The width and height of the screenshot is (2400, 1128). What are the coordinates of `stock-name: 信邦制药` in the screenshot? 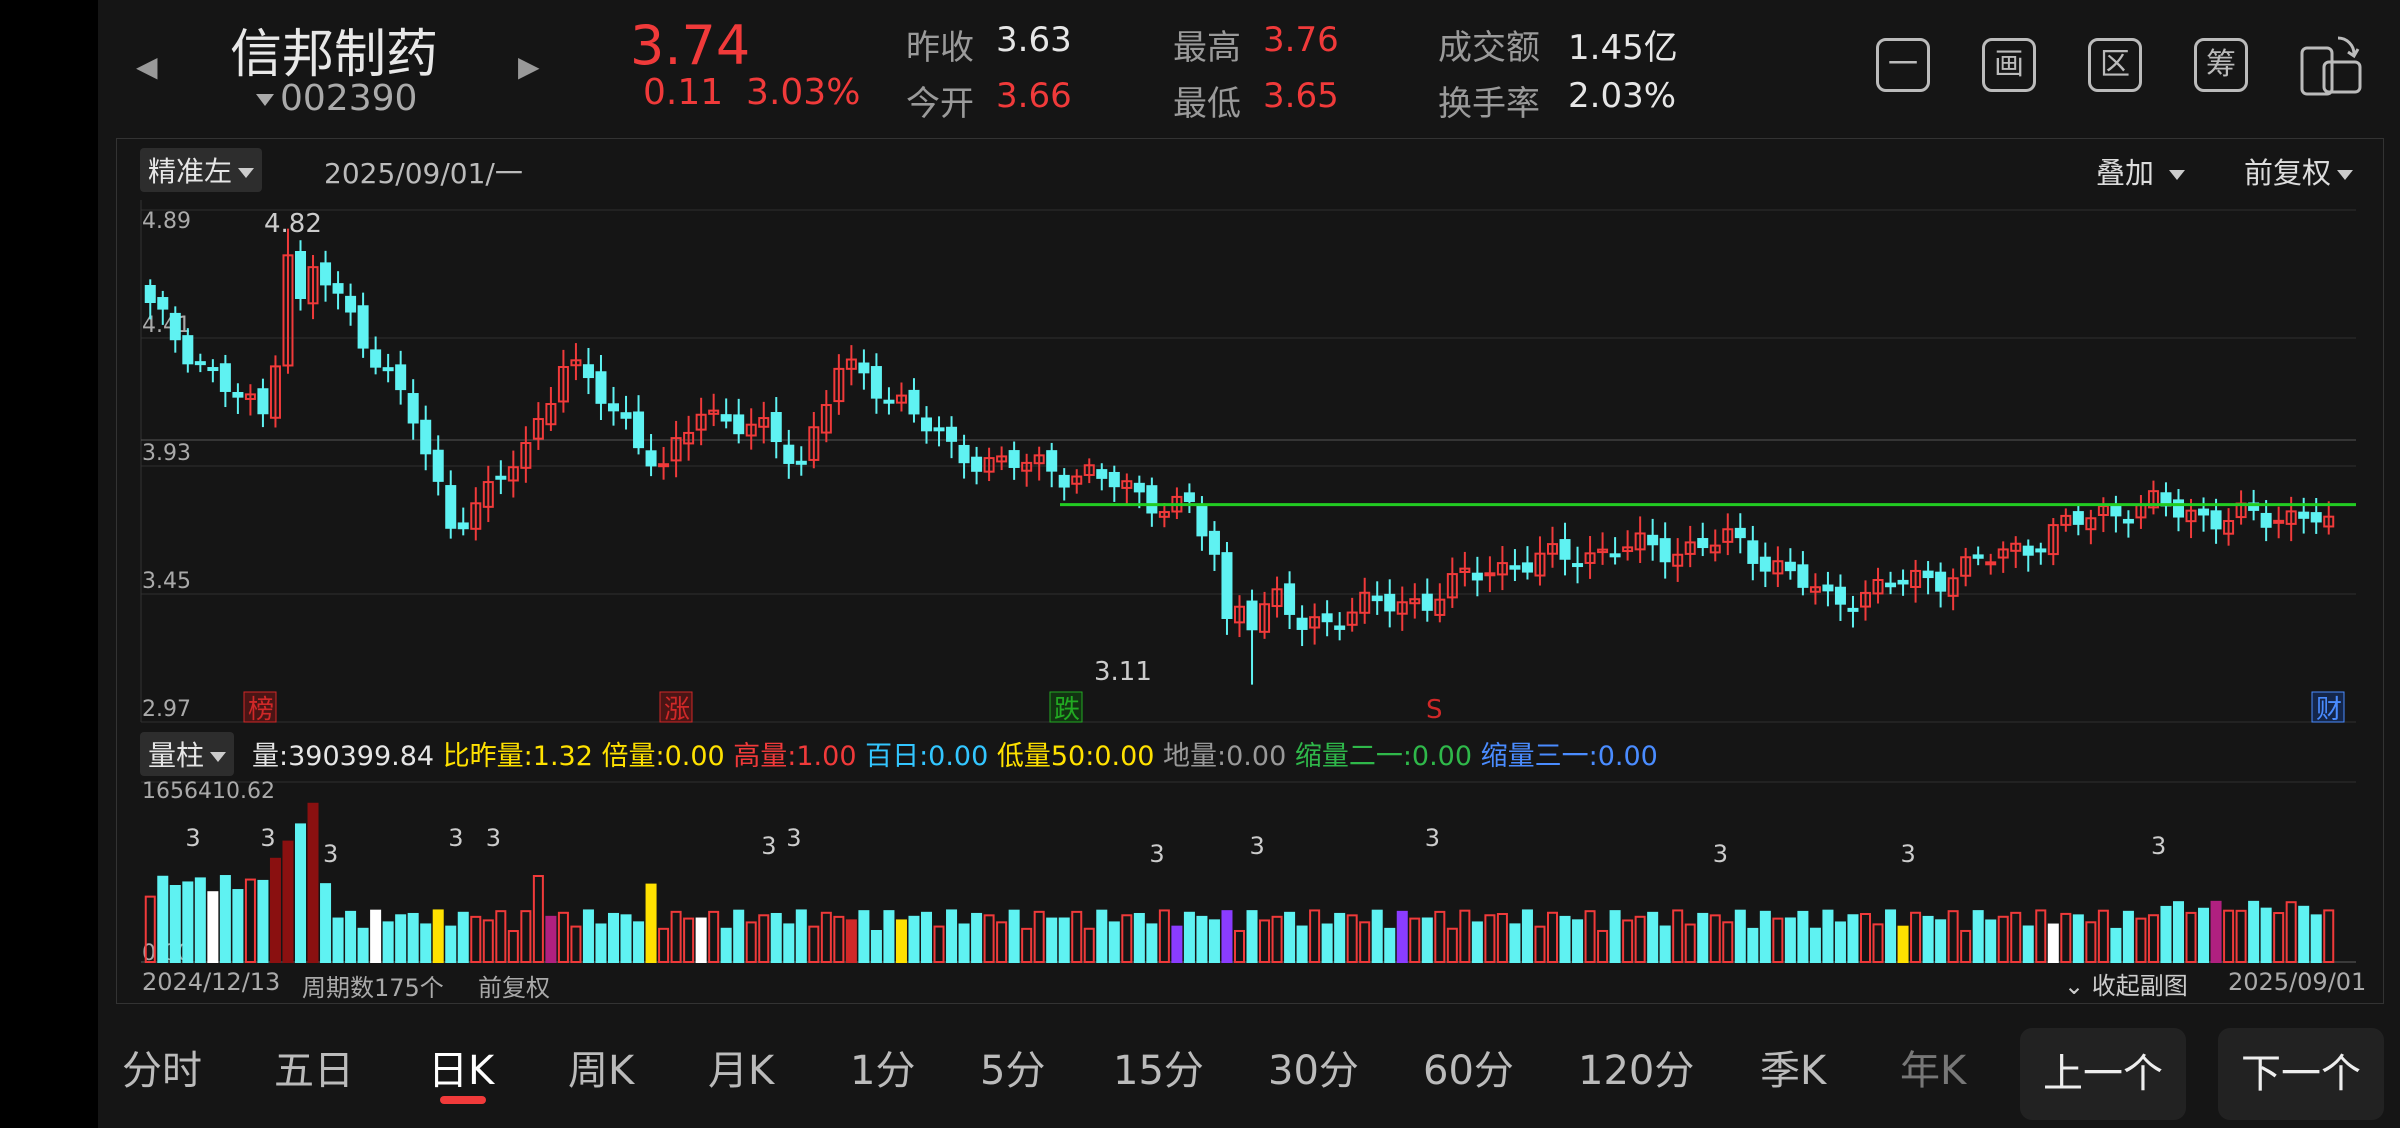 It's located at (334, 55).